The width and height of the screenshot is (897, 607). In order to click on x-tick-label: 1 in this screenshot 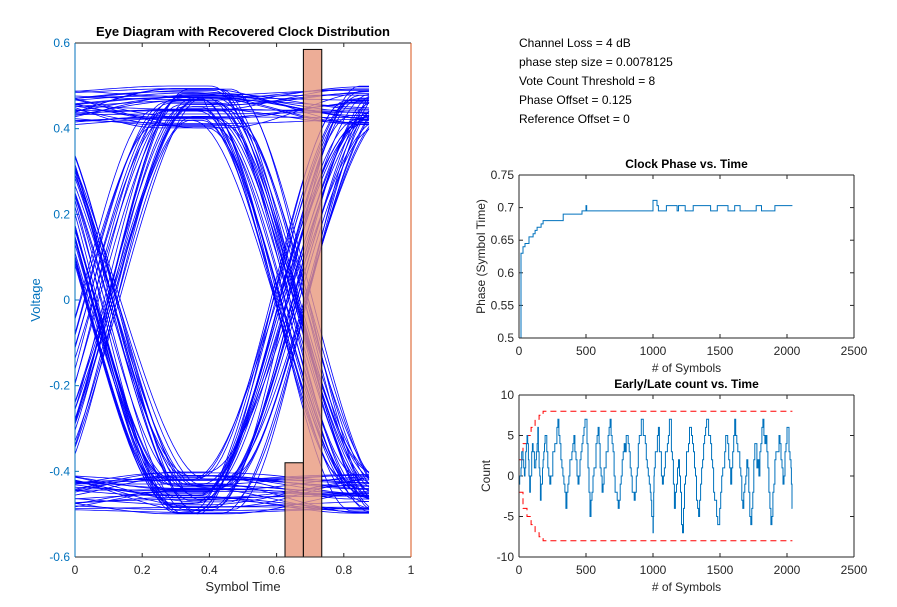, I will do `click(411, 570)`.